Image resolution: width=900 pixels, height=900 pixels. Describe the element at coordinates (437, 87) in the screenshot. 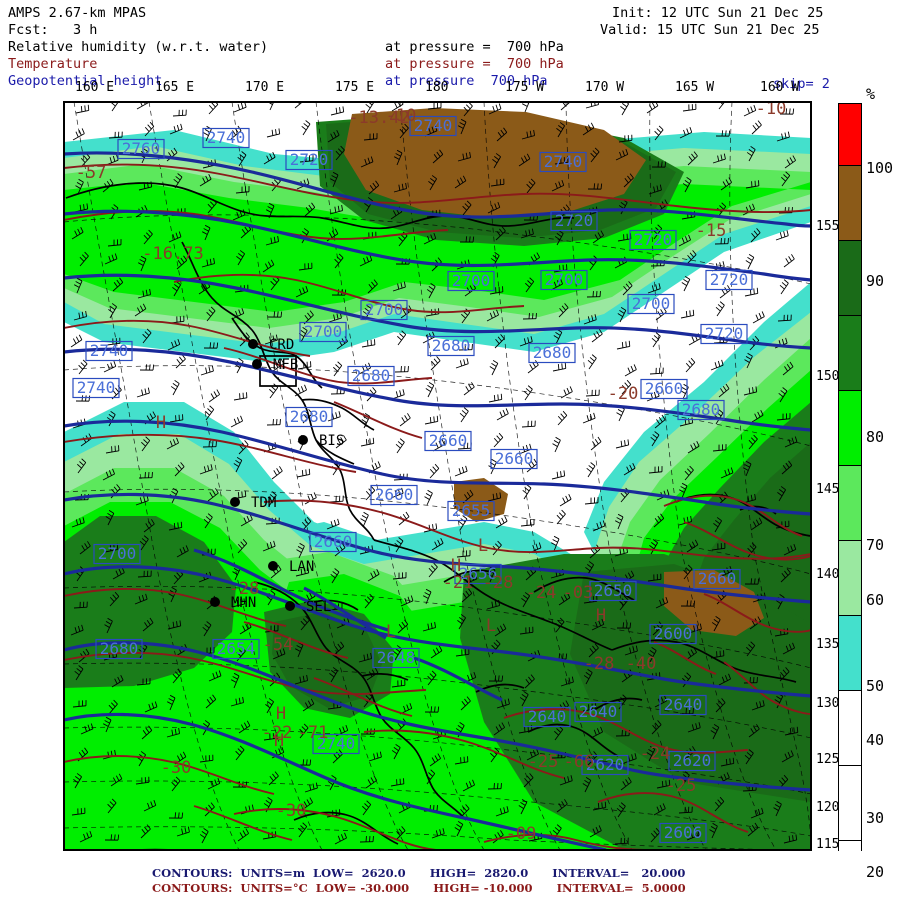

I see `lon-label: 180` at that location.